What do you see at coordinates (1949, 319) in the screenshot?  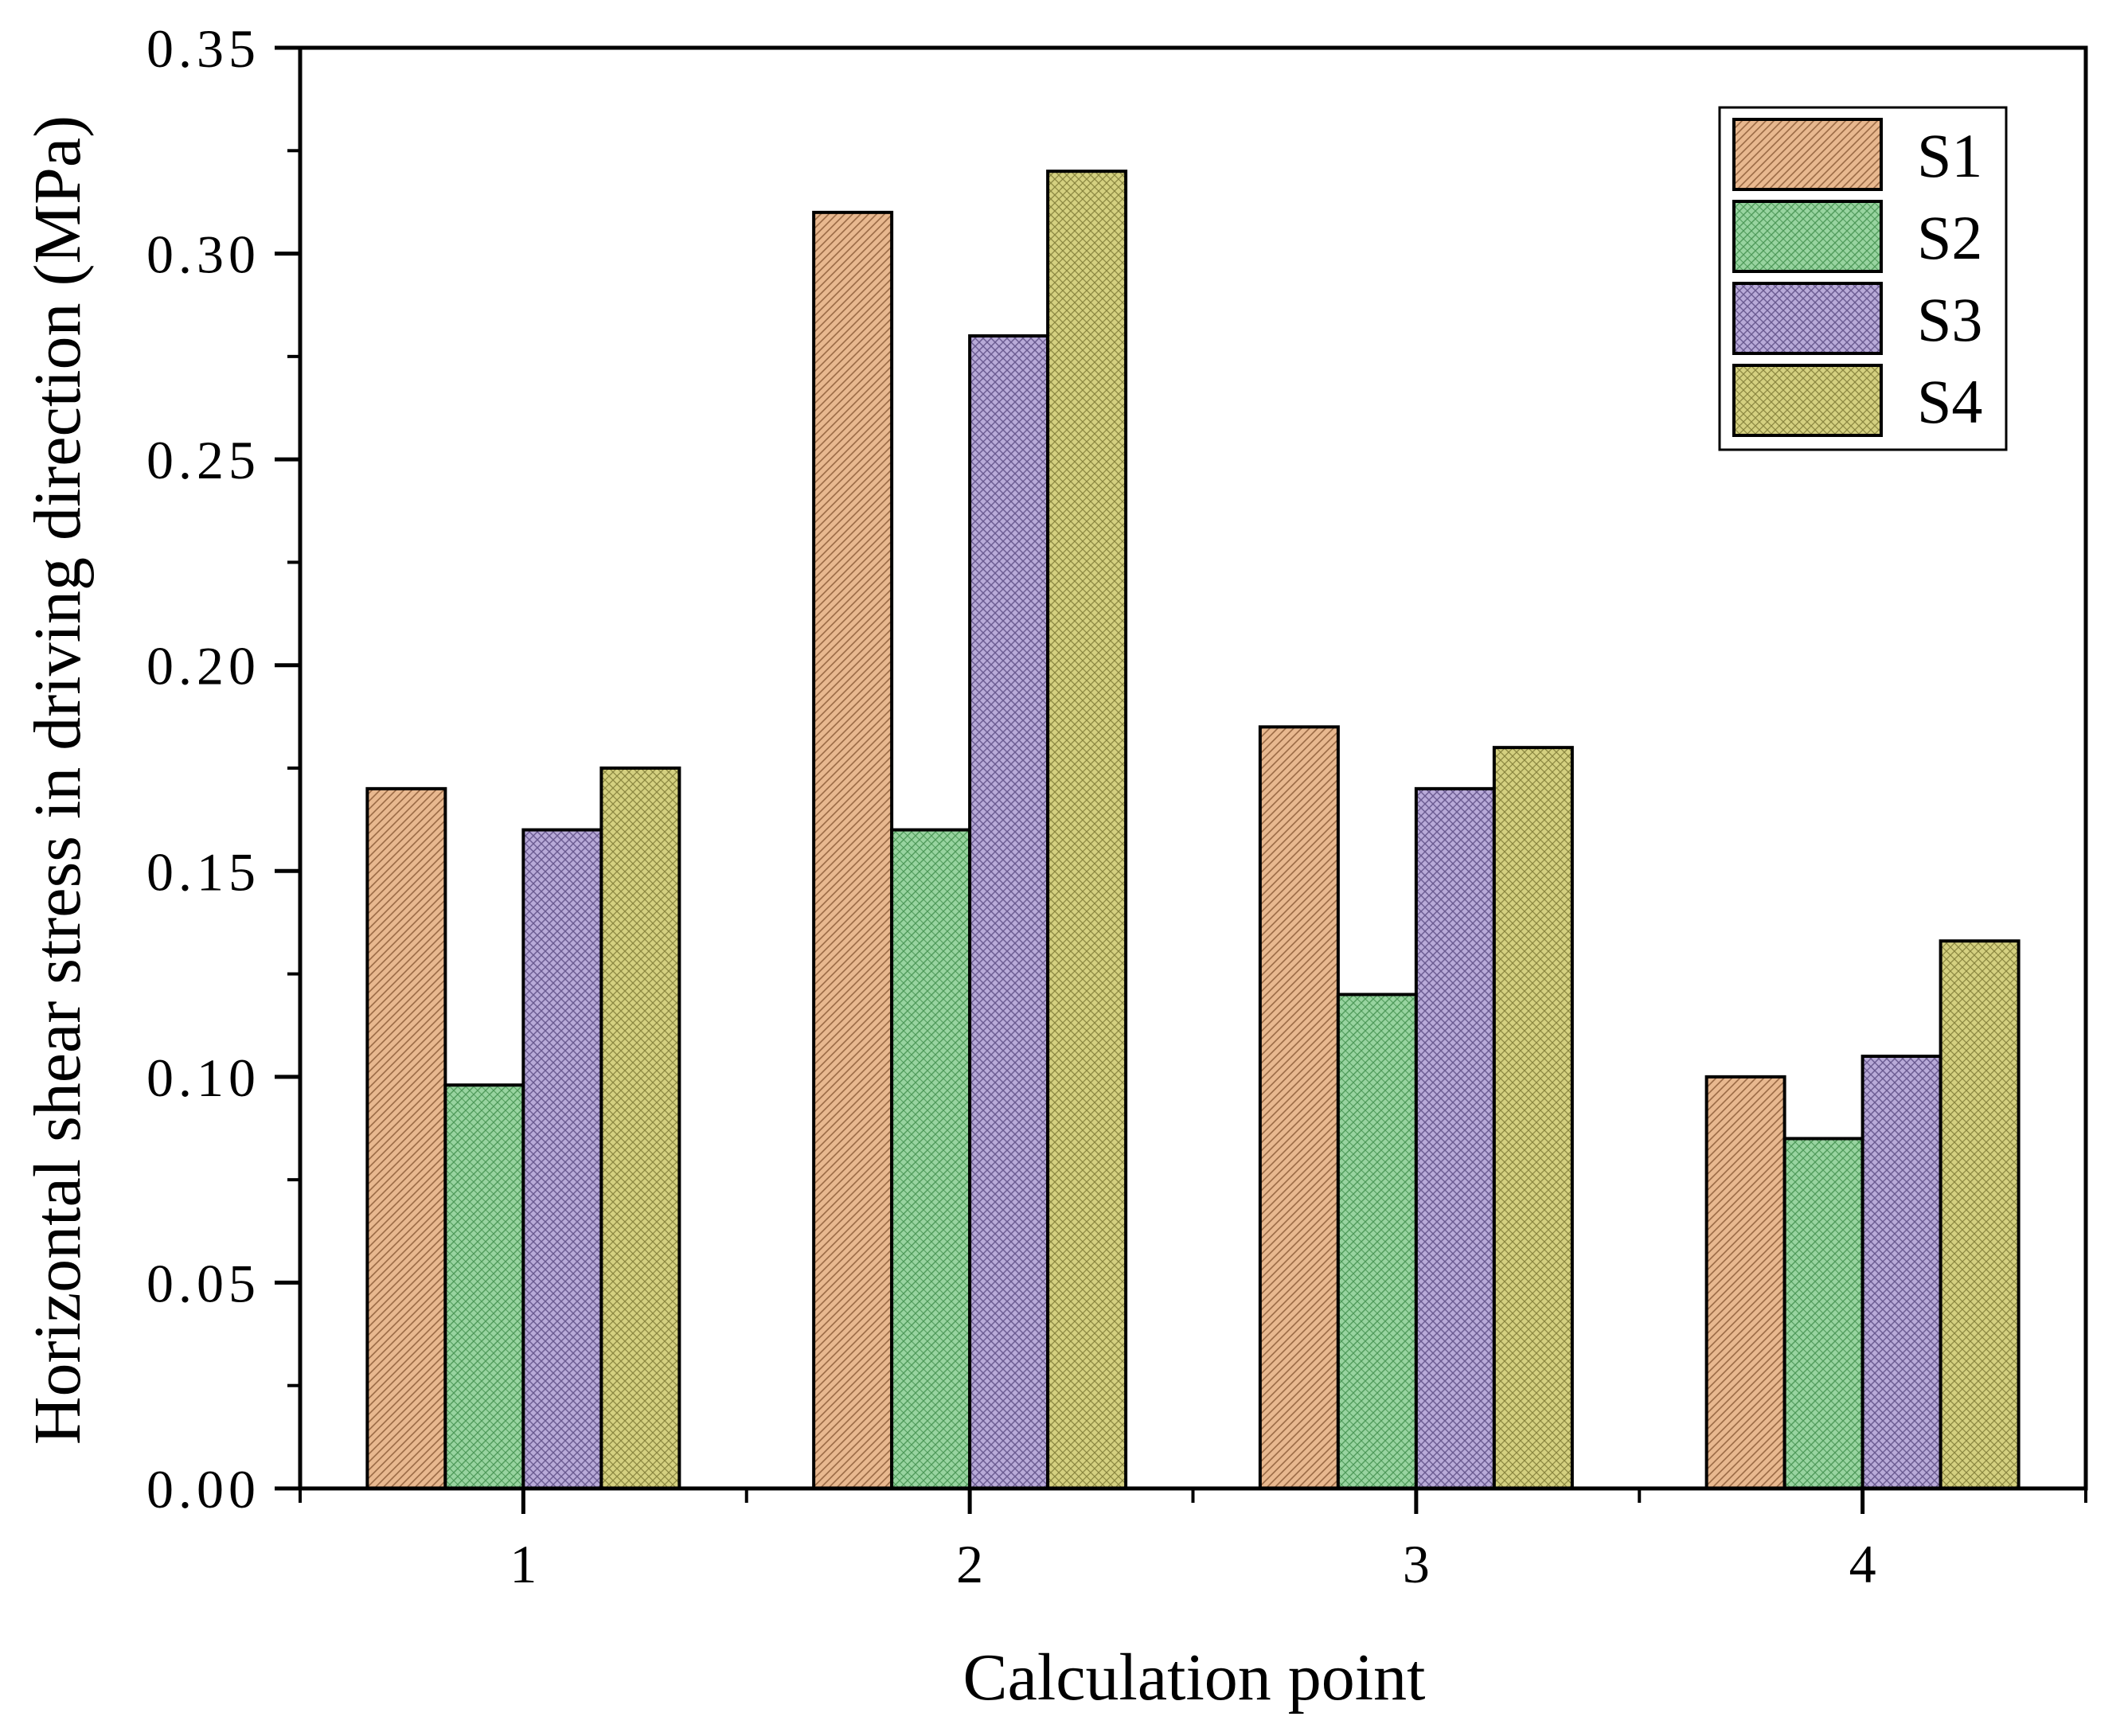 I see `legend-label-s3: S3` at bounding box center [1949, 319].